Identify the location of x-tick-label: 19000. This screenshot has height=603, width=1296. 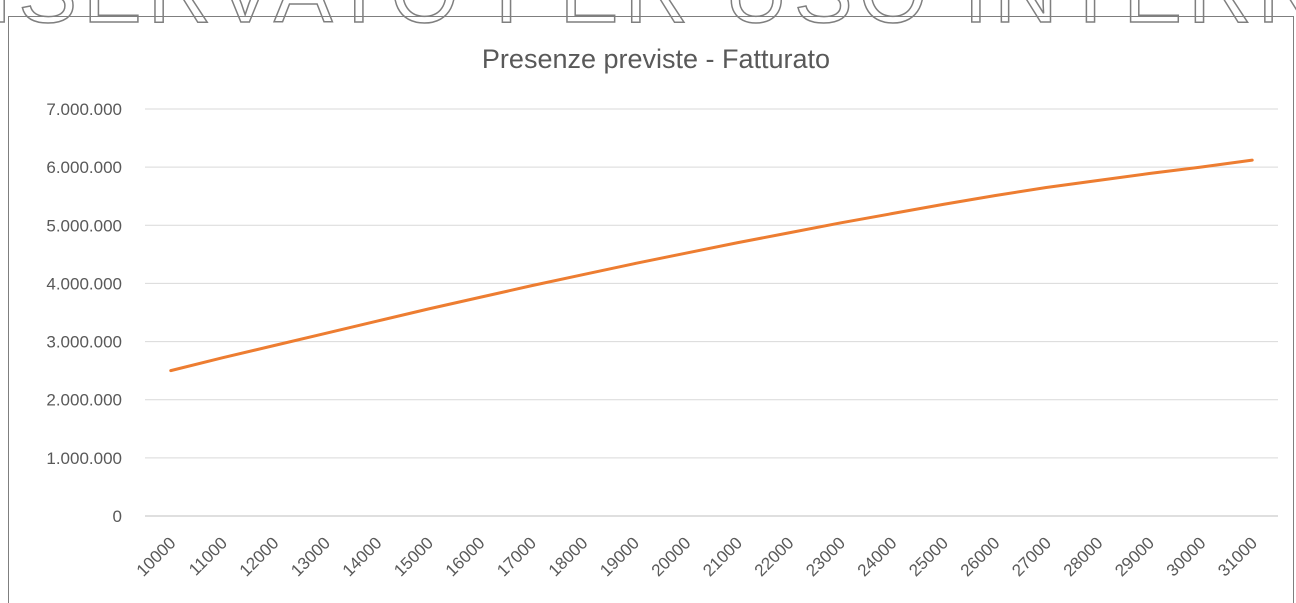
(619, 556).